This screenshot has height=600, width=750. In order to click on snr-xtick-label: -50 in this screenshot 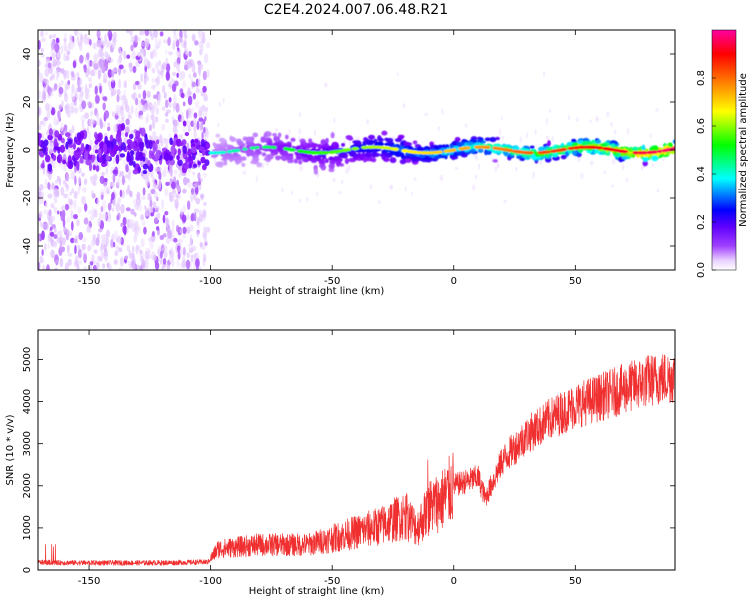, I will do `click(332, 581)`.